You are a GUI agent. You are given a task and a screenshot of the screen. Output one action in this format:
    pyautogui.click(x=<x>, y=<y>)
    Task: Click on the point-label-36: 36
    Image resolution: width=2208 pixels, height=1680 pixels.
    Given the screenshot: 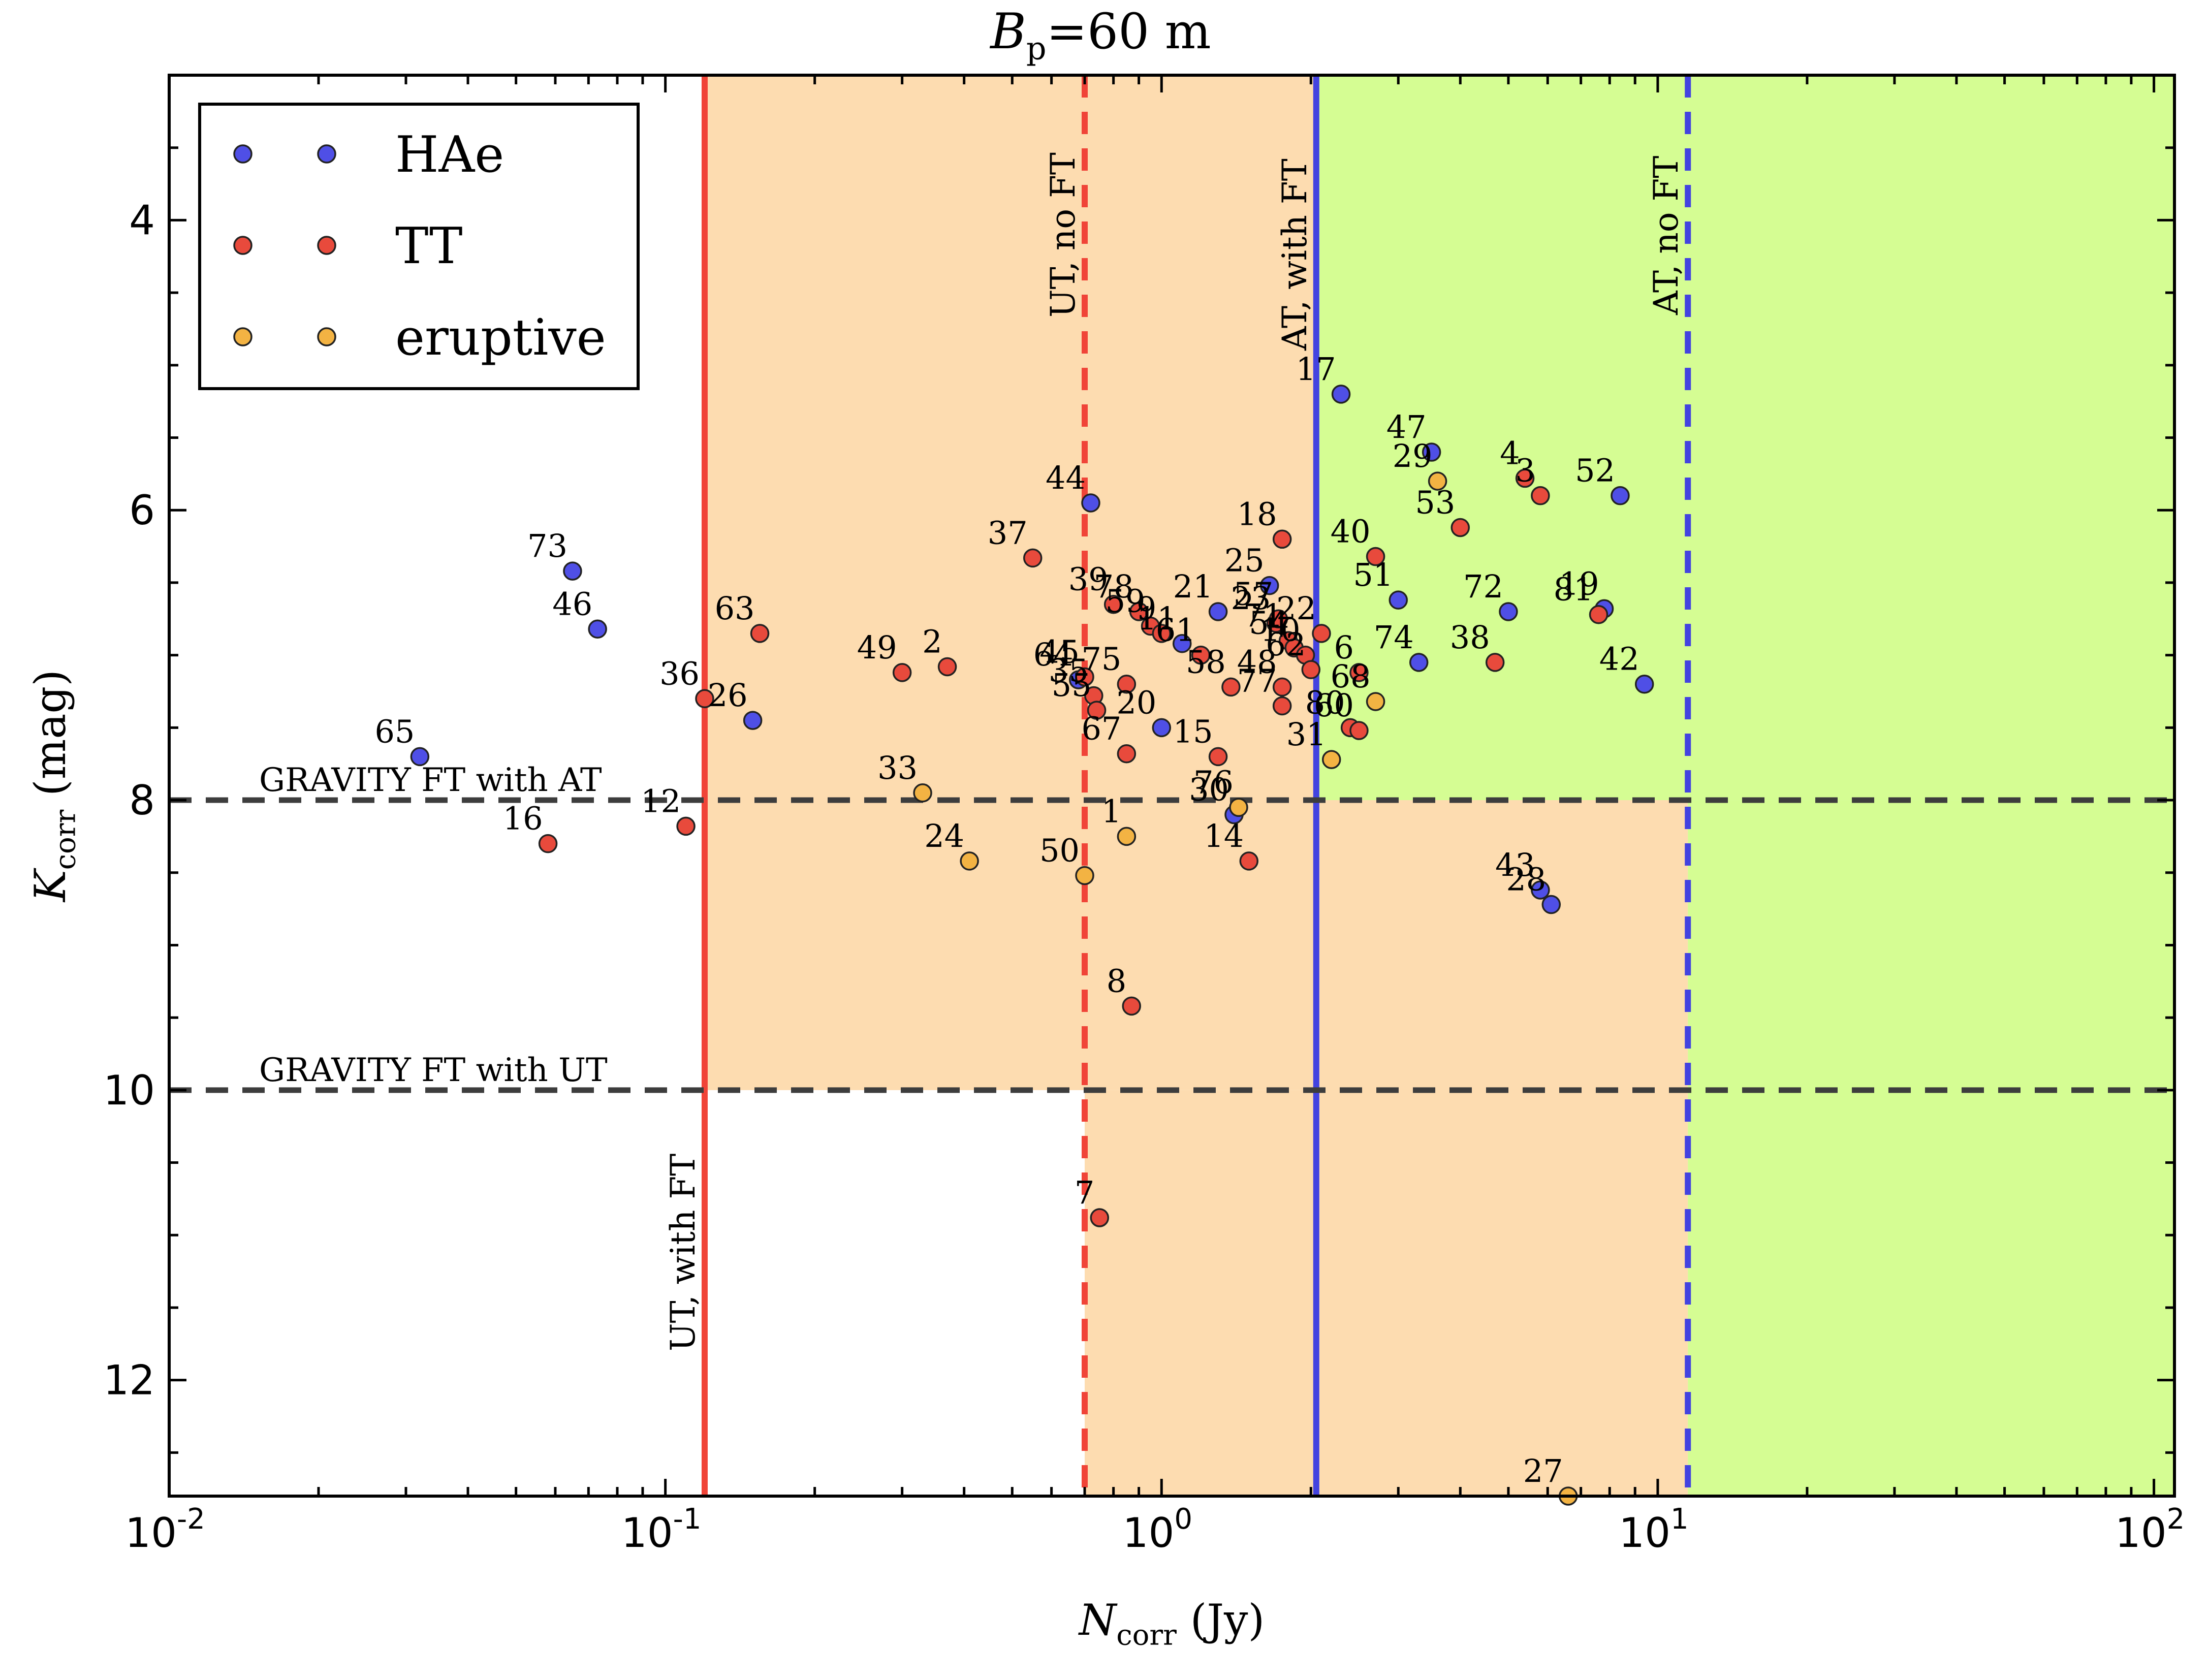 What is the action you would take?
    pyautogui.click(x=680, y=673)
    